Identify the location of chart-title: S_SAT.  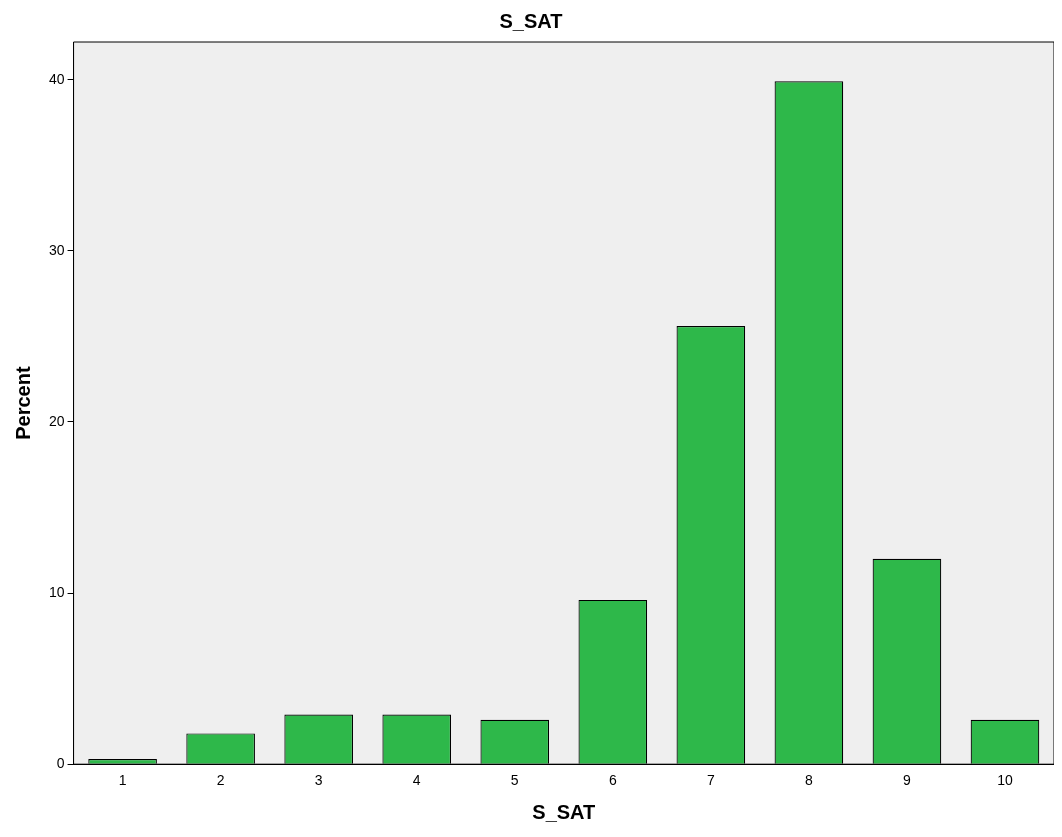
(531, 20).